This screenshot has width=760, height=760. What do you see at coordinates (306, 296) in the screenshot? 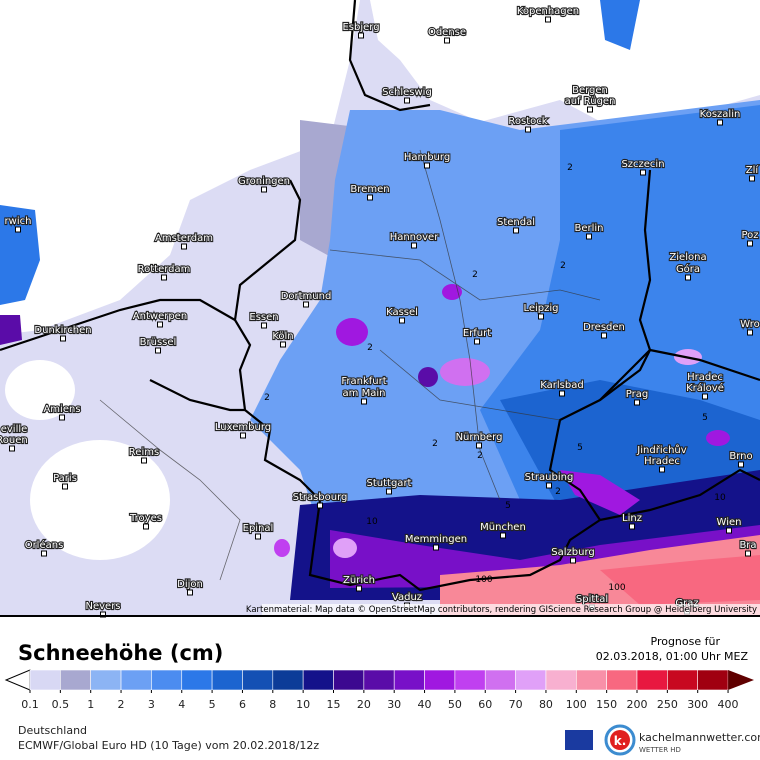
I see `city-label: Dortmund` at bounding box center [306, 296].